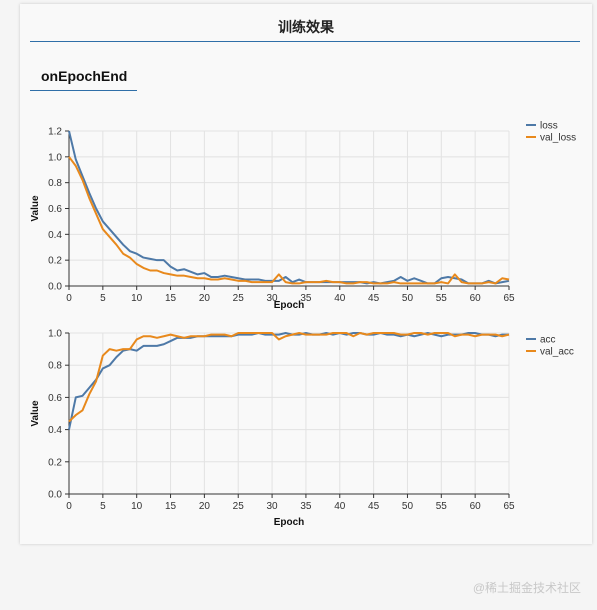  What do you see at coordinates (526, 588) in the screenshot?
I see `watermark: @稀土掘金技术社区` at bounding box center [526, 588].